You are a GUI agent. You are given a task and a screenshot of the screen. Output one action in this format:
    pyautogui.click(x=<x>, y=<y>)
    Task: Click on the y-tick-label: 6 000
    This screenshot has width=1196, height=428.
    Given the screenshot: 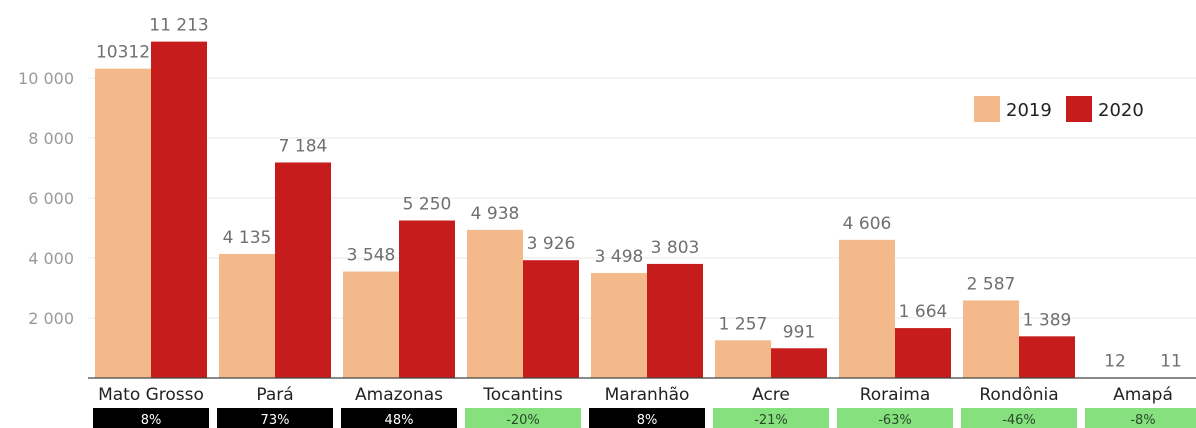 What is the action you would take?
    pyautogui.click(x=51, y=198)
    